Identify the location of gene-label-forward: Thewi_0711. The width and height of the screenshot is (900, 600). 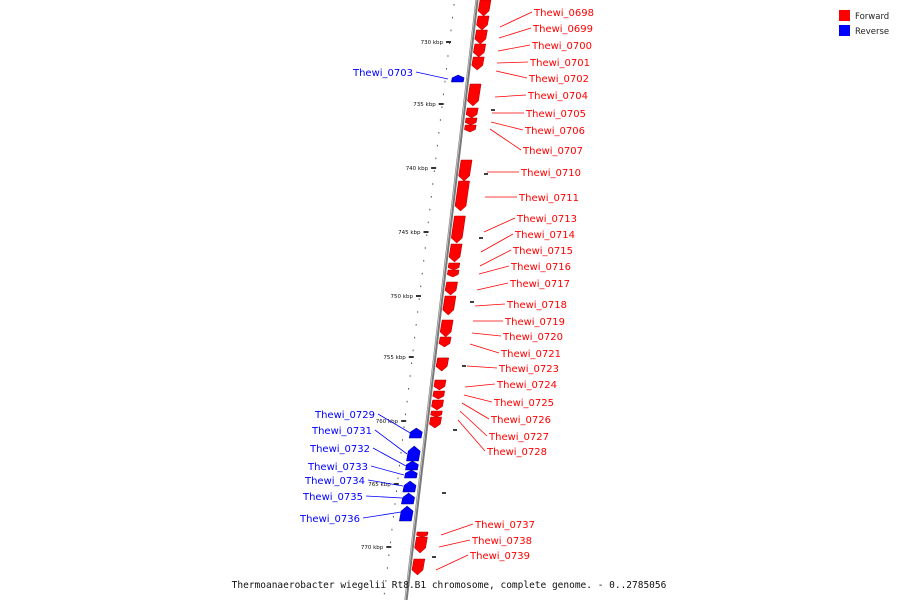
(548, 198).